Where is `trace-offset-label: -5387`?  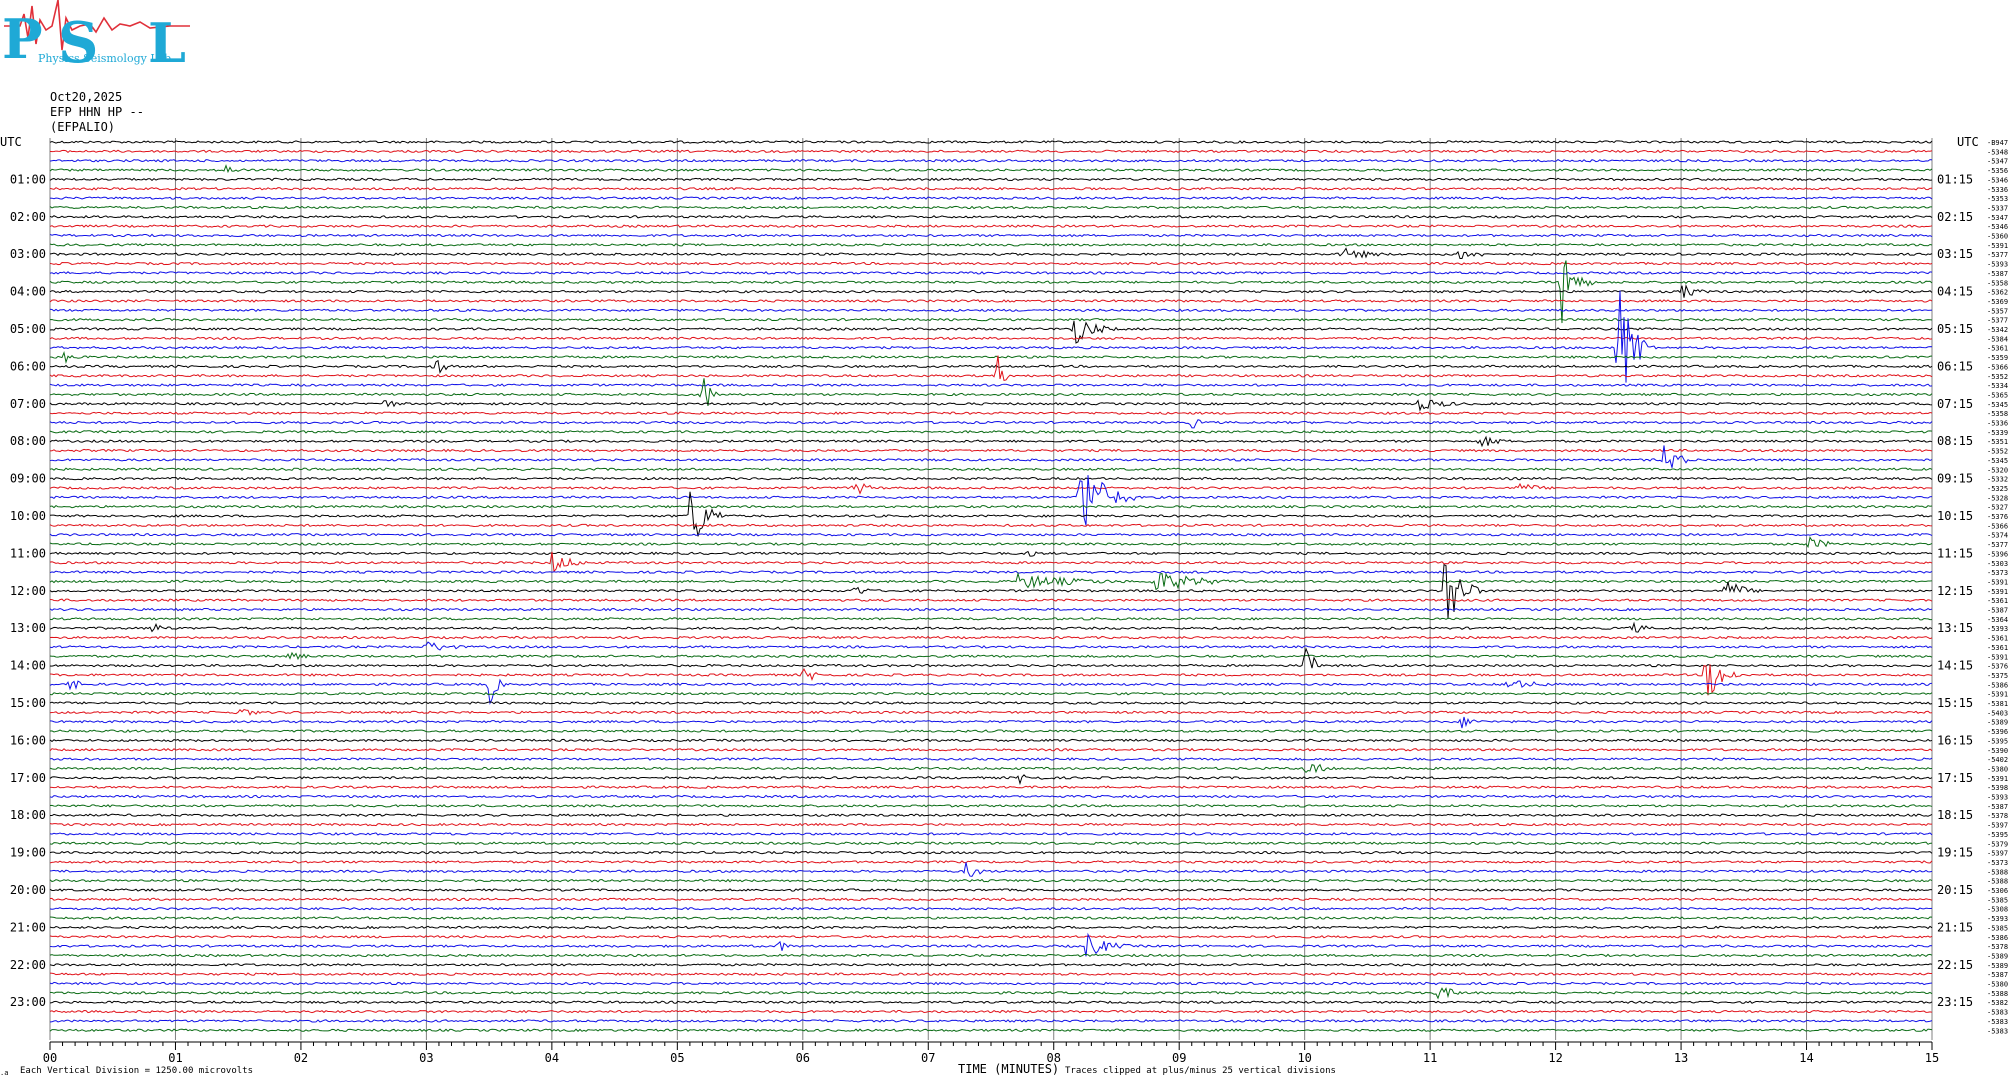
trace-offset-label: -5387 is located at coordinates (1997, 807).